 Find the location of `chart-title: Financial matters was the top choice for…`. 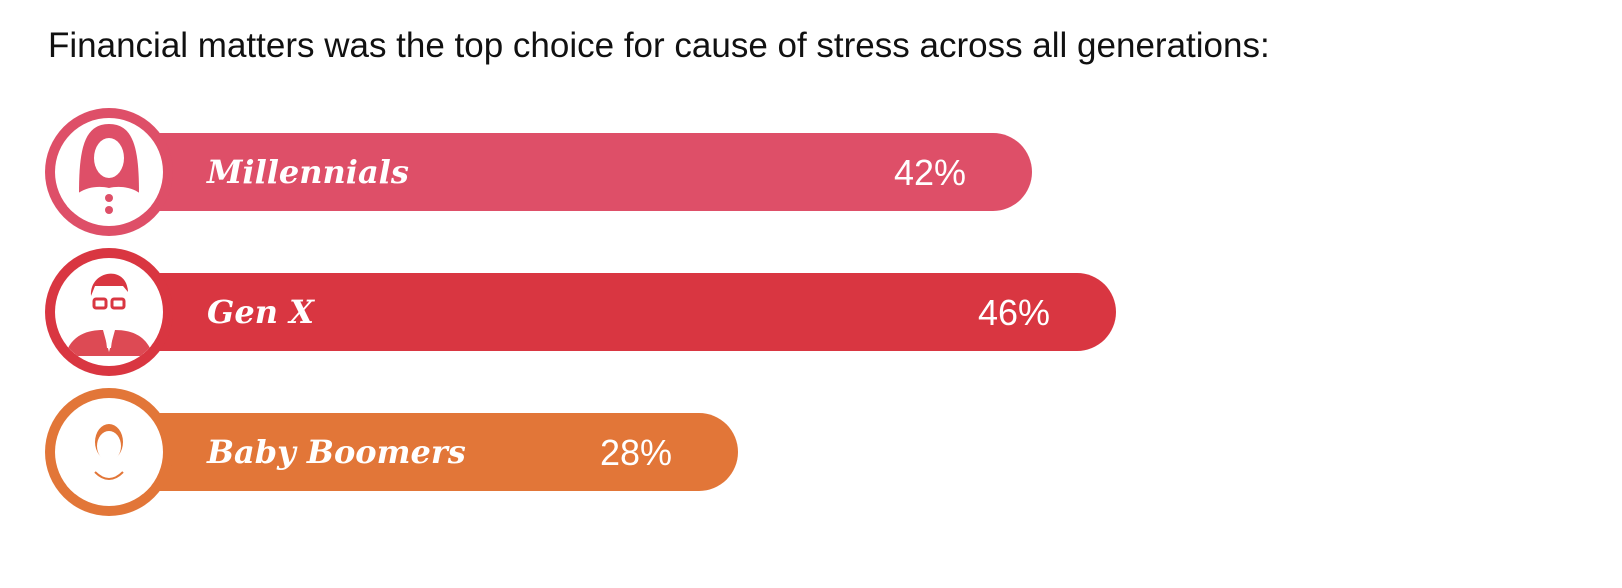

chart-title: Financial matters was the top choice for… is located at coordinates (659, 45).